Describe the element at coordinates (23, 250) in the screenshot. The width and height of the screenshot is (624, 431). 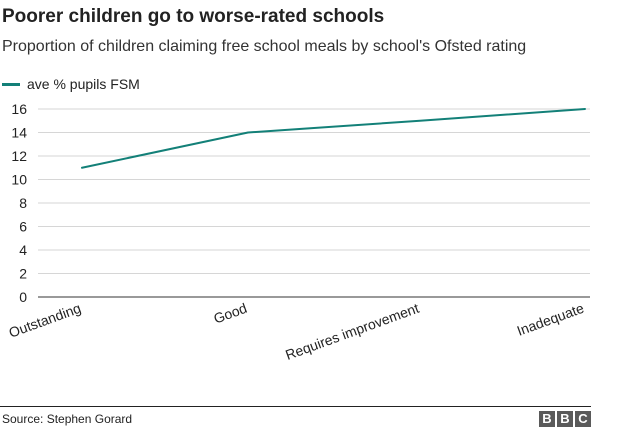
I see `y-tick-label: 4` at that location.